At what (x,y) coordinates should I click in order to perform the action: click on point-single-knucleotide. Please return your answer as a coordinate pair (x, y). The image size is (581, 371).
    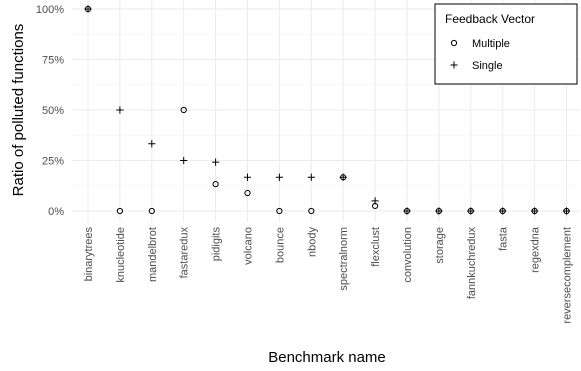
    Looking at the image, I should click on (120, 110).